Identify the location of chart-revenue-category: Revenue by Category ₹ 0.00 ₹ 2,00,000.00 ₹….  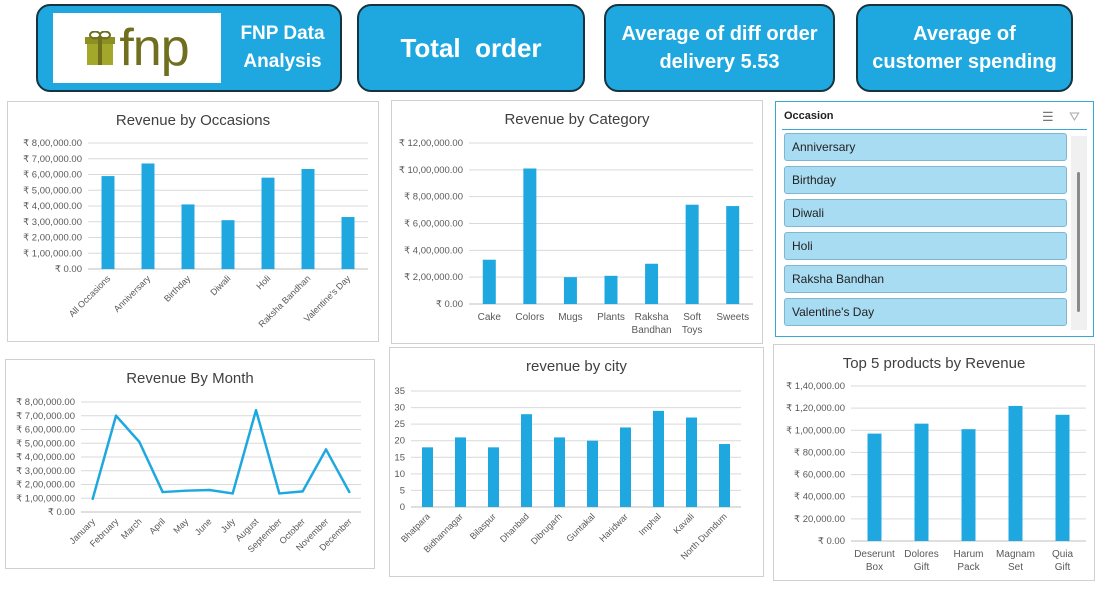
(577, 222).